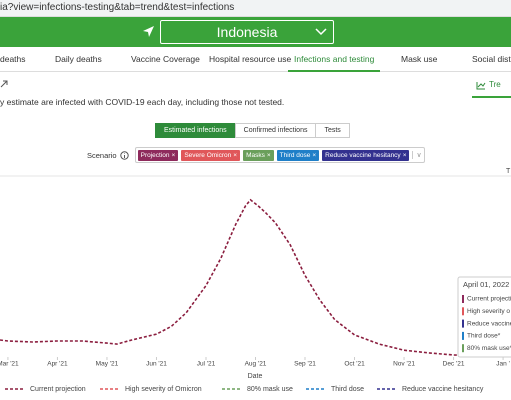  I want to click on tab-bar, so click(255, 60).